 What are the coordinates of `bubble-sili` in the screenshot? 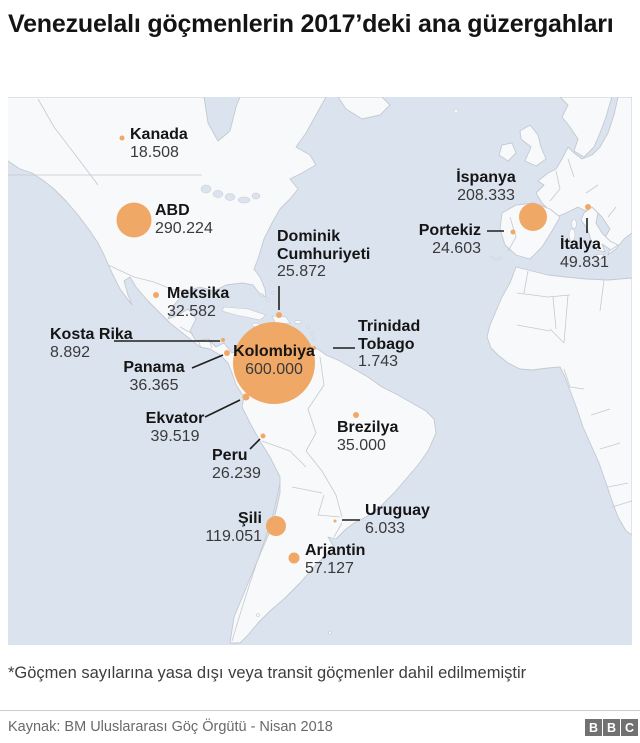 It's located at (276, 526).